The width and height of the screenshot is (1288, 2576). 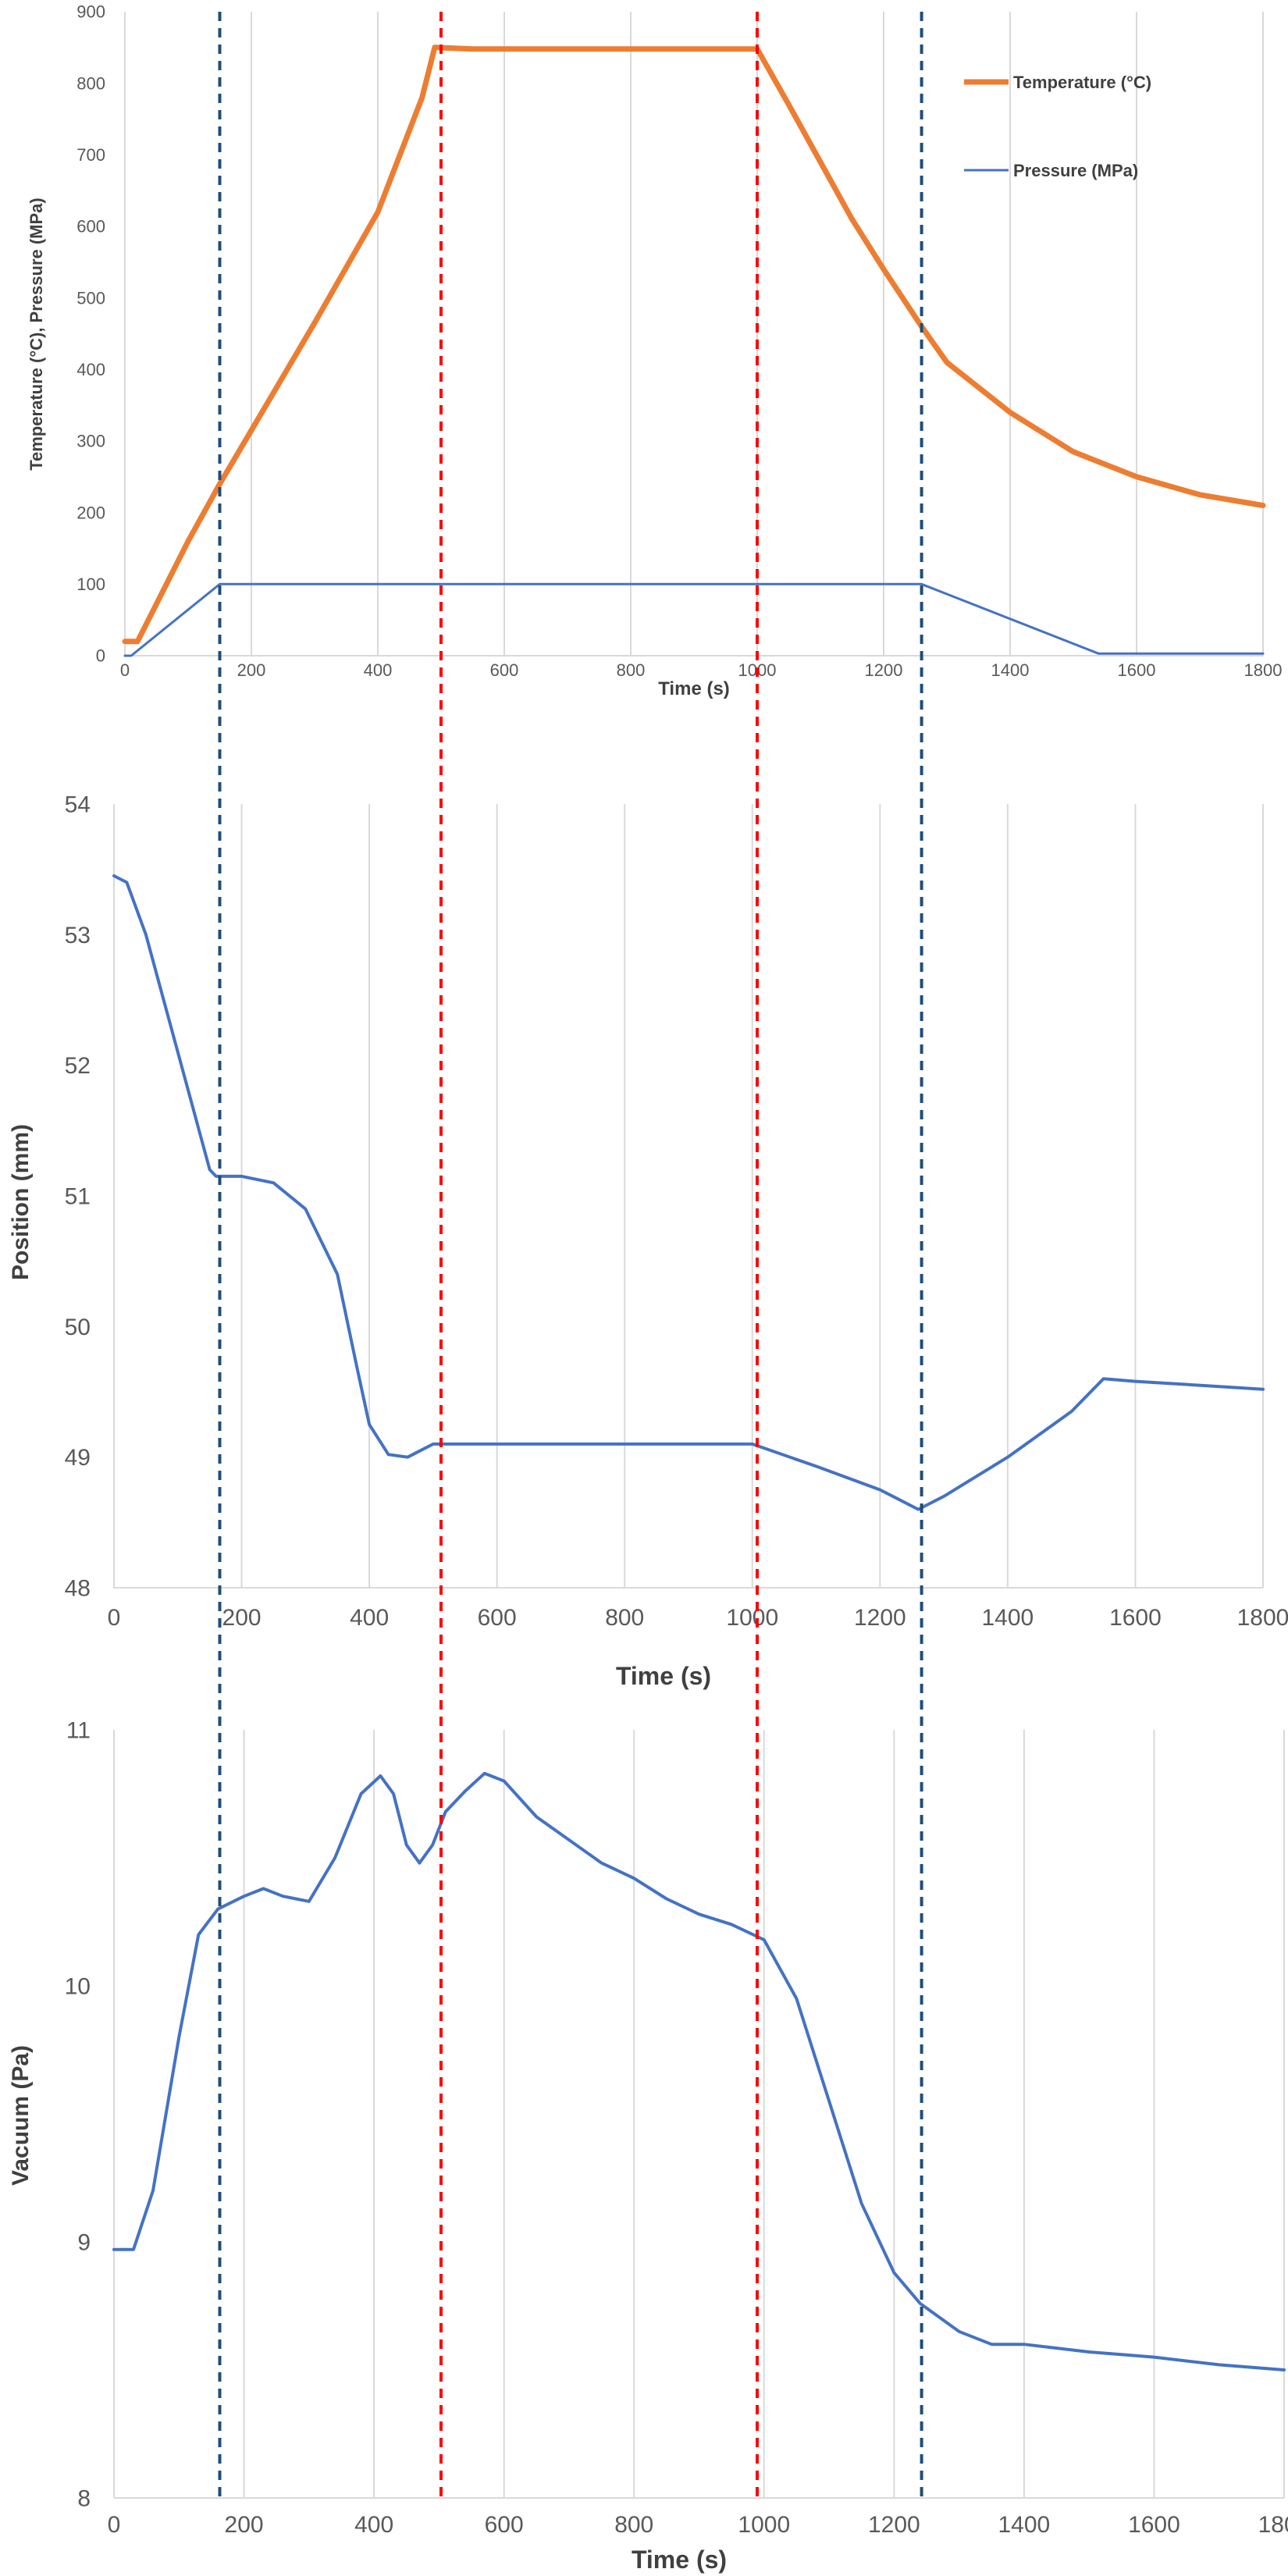 I want to click on chart-1-legend: Temperature (°C) Pressure (MPa), so click(x=1057, y=126).